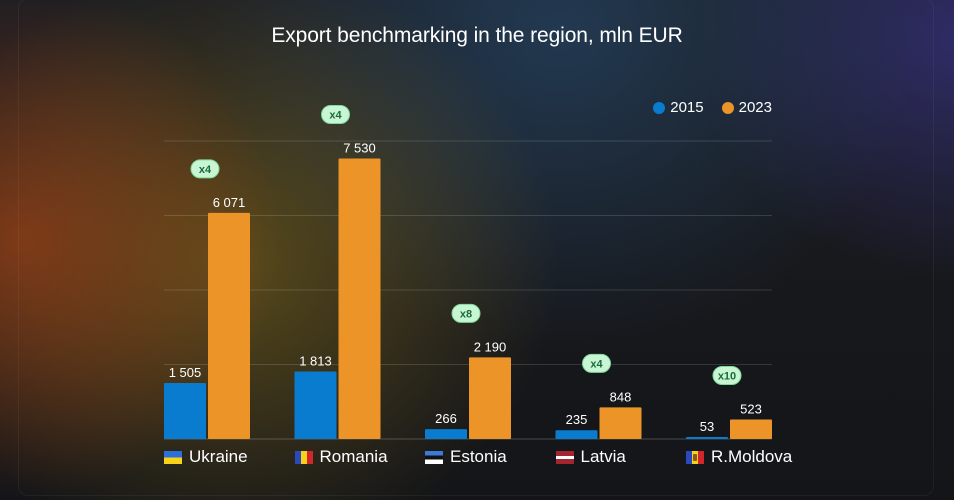  I want to click on data-label-2023: 2 190, so click(490, 346).